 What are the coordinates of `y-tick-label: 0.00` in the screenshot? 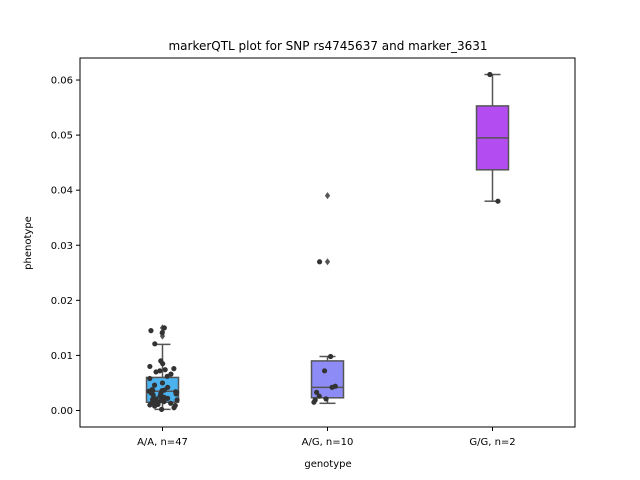 It's located at (62, 411).